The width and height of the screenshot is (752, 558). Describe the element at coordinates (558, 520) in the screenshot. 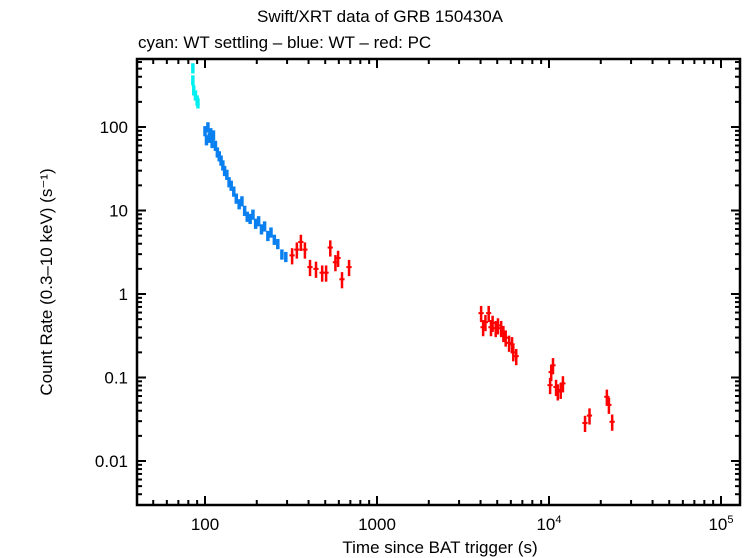

I see `x-tick-exponent: 4` at that location.